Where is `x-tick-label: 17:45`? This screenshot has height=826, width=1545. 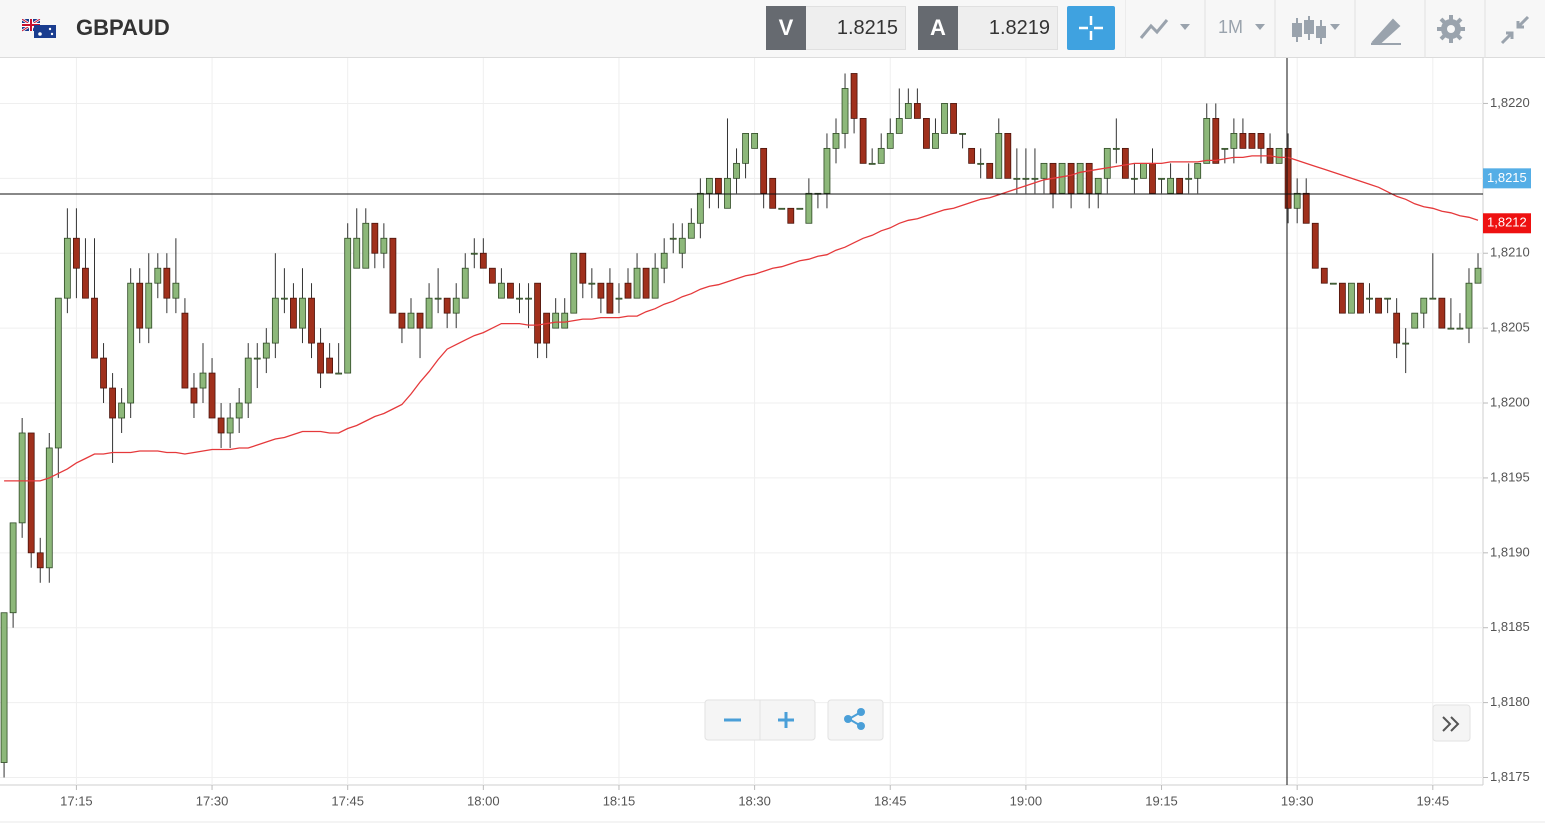 x-tick-label: 17:45 is located at coordinates (347, 800).